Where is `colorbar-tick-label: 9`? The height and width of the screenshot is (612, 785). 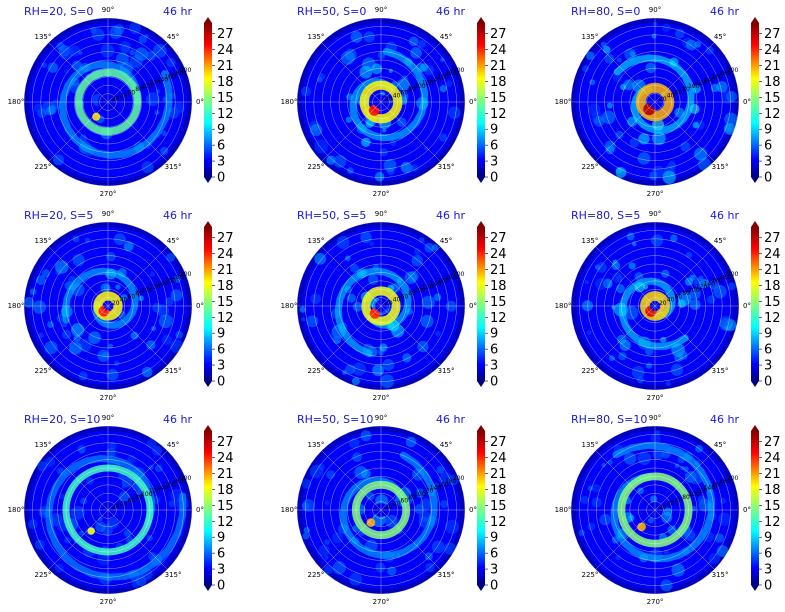
colorbar-tick-label: 9 is located at coordinates (221, 538).